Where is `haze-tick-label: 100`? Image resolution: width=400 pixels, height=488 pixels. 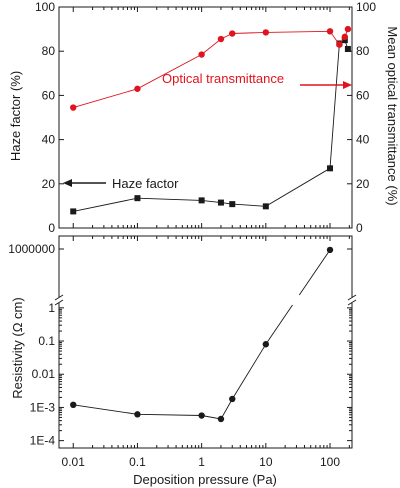
haze-tick-label: 100 is located at coordinates (45, 7).